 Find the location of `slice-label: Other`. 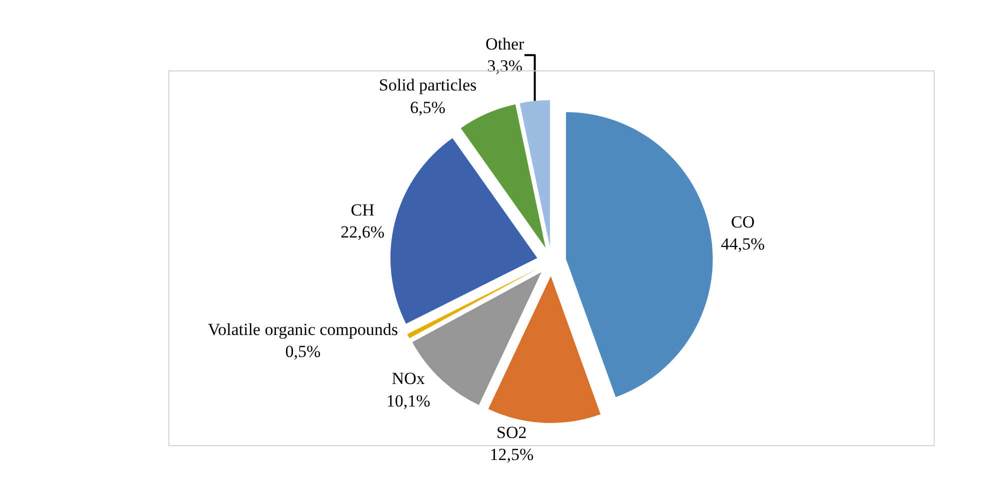

slice-label: Other is located at coordinates (505, 44).